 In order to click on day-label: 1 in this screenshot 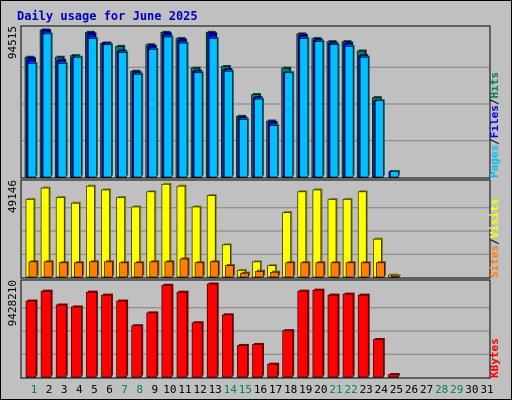, I will do `click(34, 389)`.